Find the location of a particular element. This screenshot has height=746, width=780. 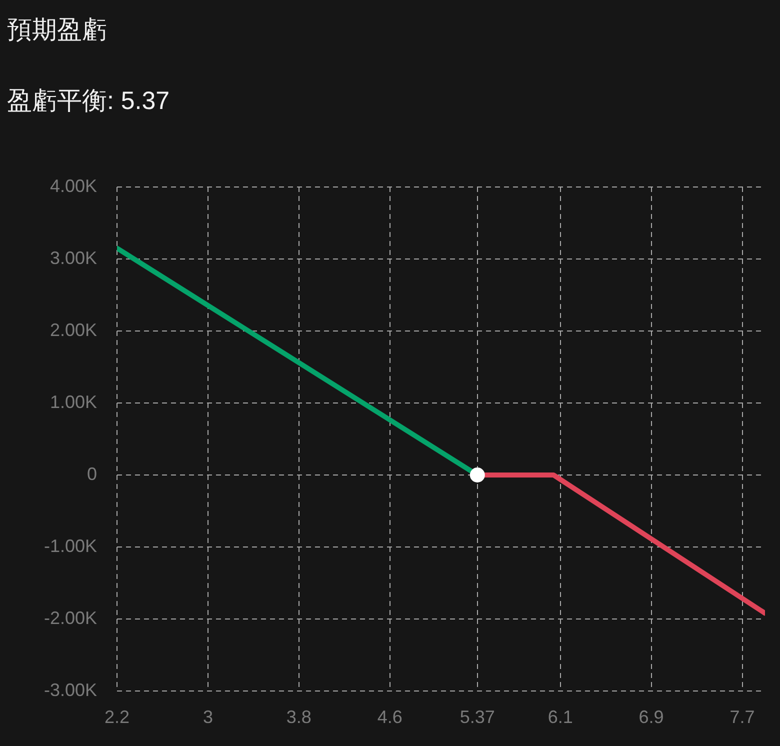

y-tick-label: -1.00K is located at coordinates (70, 546).